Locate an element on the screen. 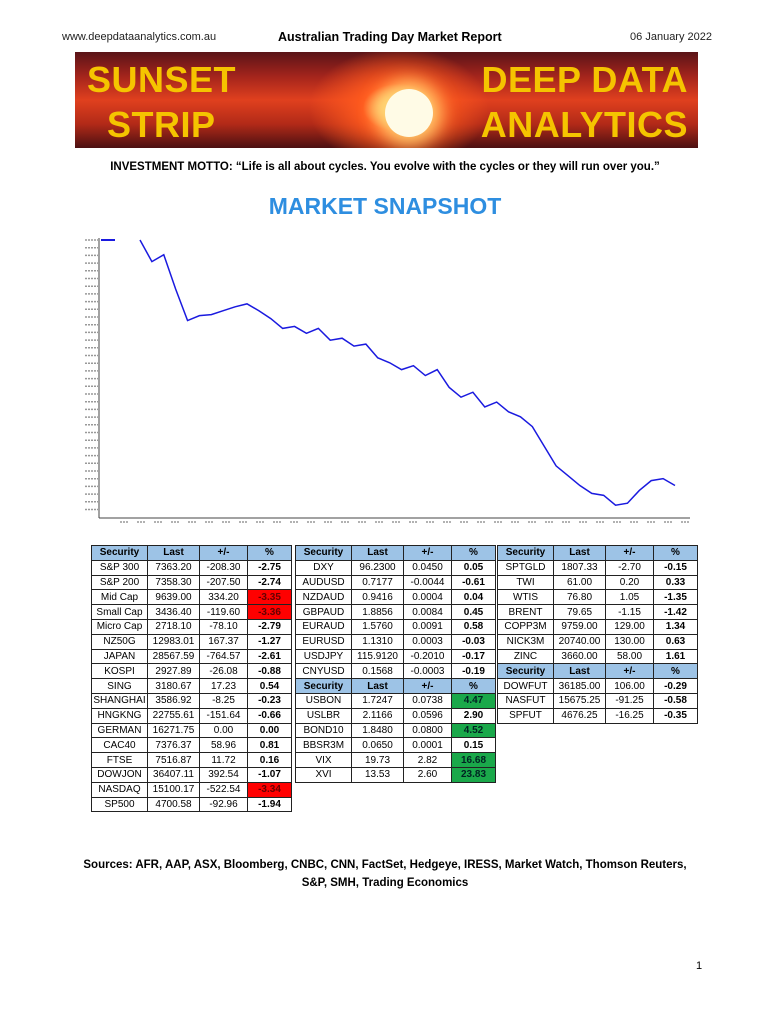 The width and height of the screenshot is (770, 1024). table-row: SPFUT 4676.25 -16.25 -0.35 is located at coordinates (597, 715).